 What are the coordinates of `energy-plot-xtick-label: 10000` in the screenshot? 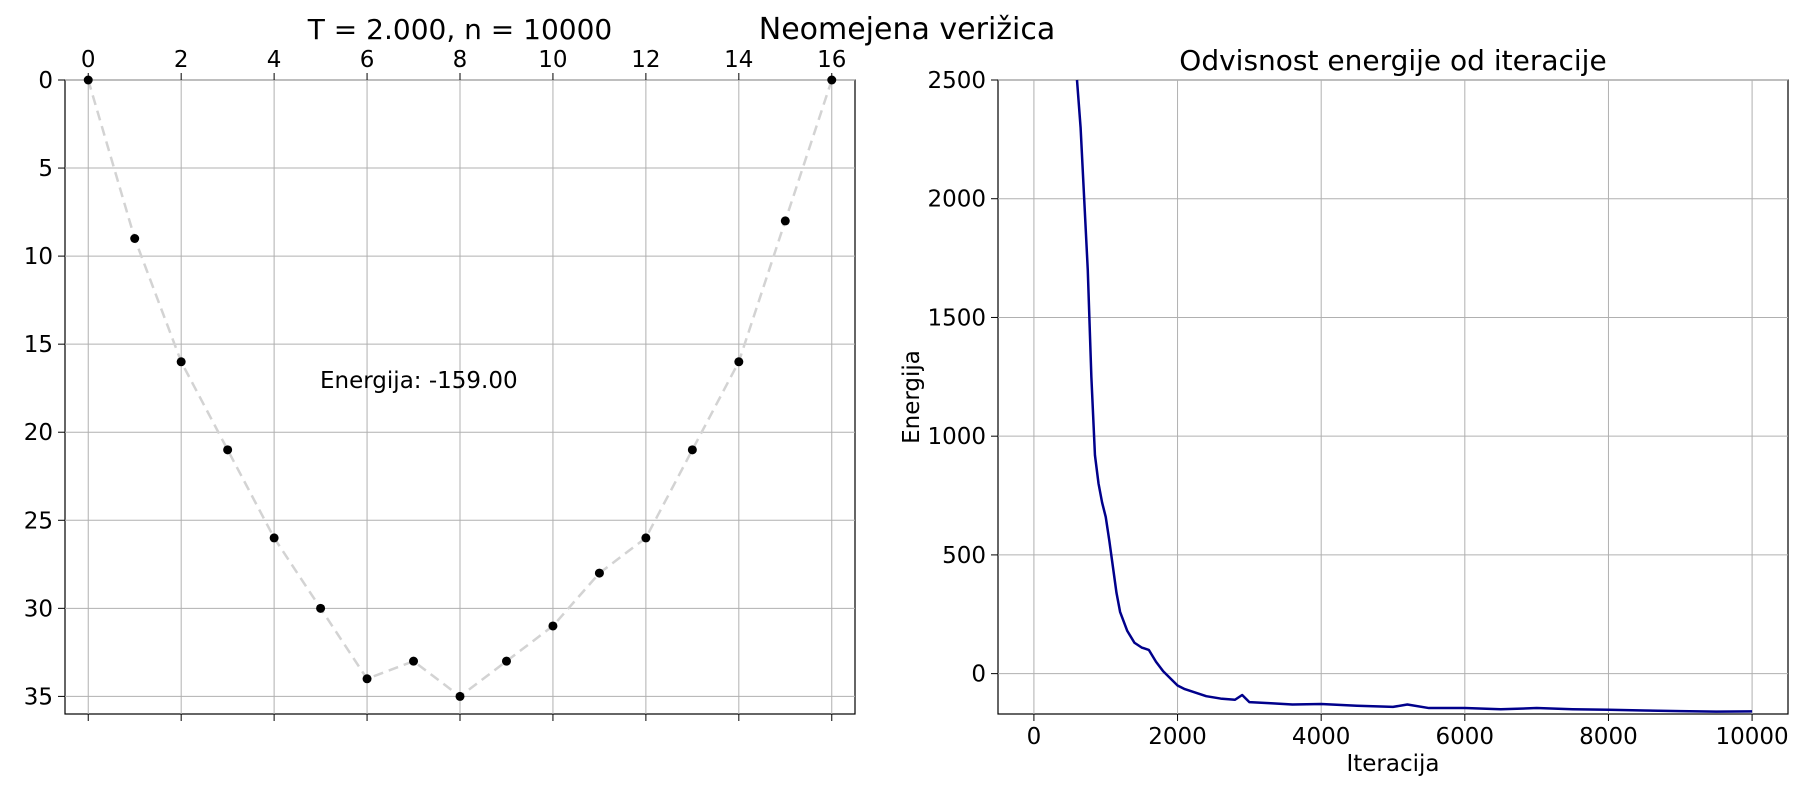 It's located at (1752, 737).